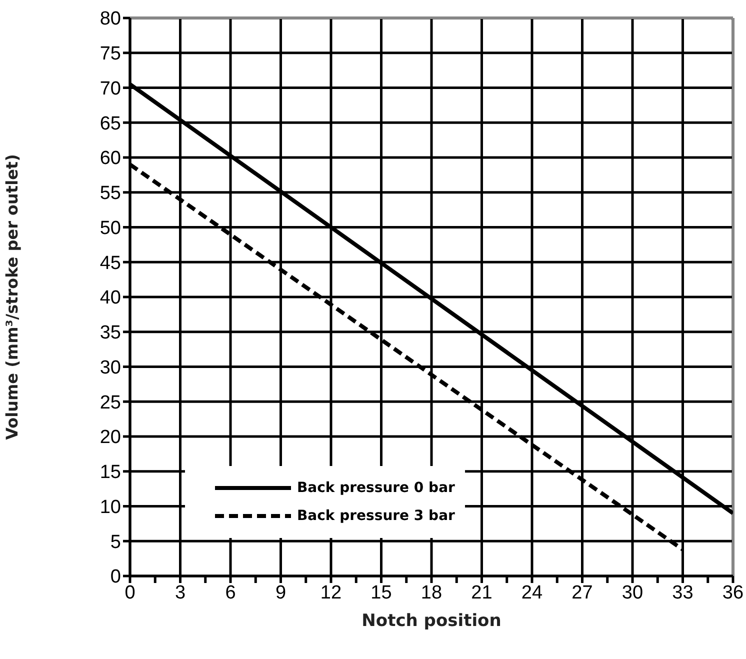 The width and height of the screenshot is (746, 659). Describe the element at coordinates (733, 593) in the screenshot. I see `x-tick-label: 36` at that location.